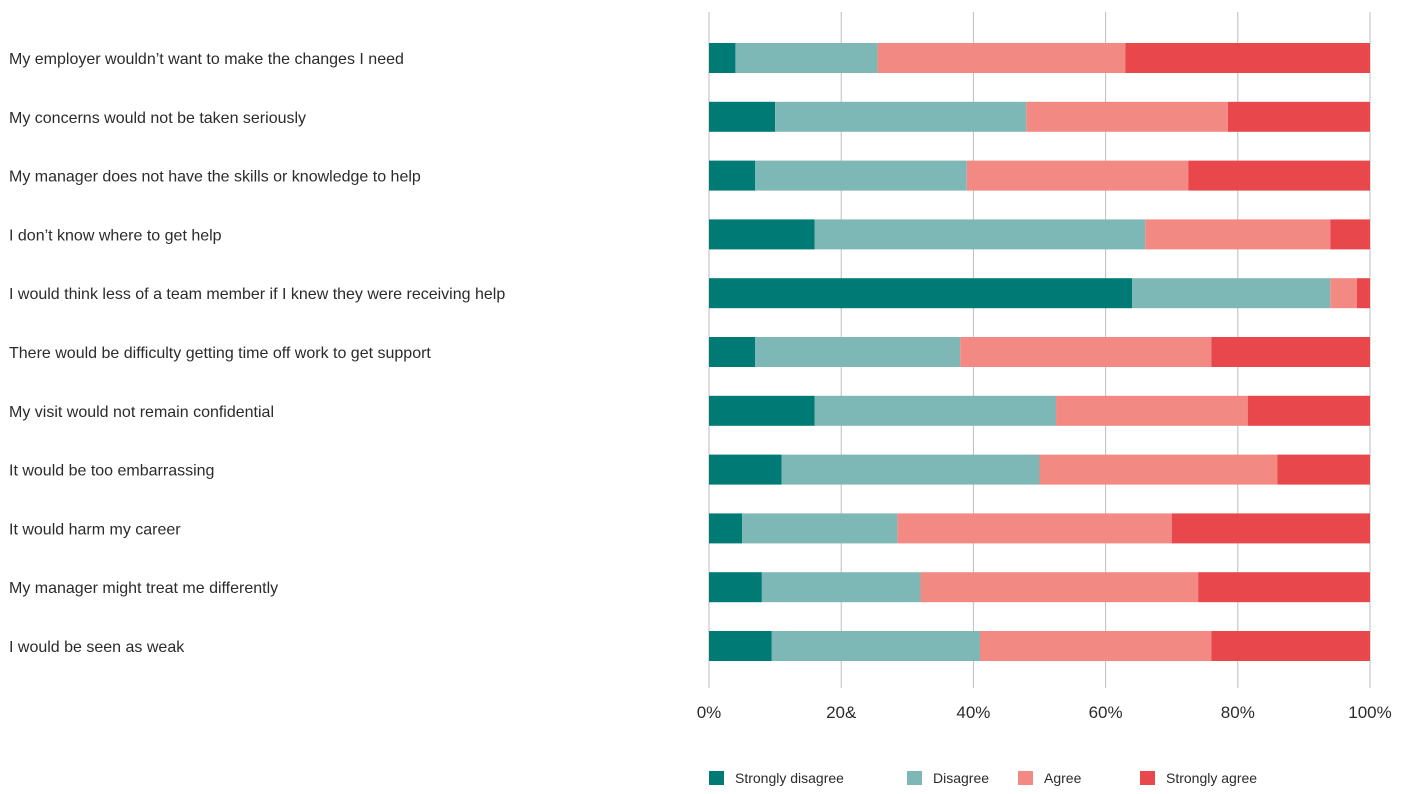 The width and height of the screenshot is (1409, 794). What do you see at coordinates (1044, 712) in the screenshot?
I see `x-axis-tick-labels: 0% 20& 40% 60% 80% 100%` at bounding box center [1044, 712].